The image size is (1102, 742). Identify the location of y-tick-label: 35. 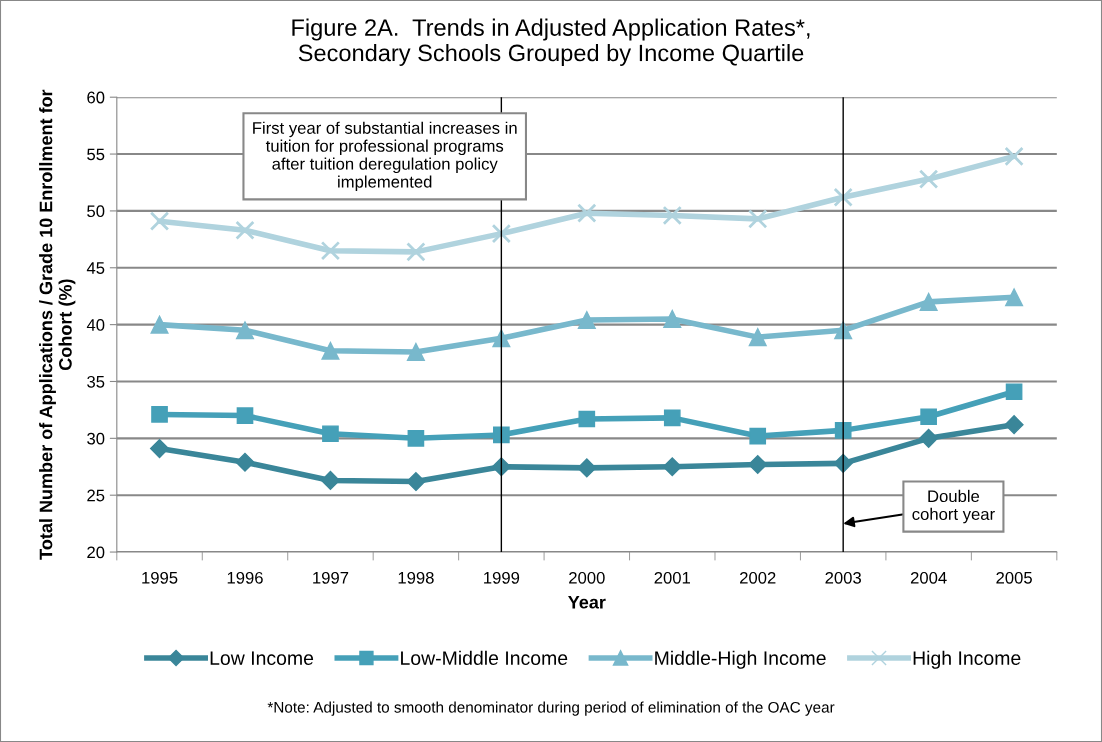
(96, 381).